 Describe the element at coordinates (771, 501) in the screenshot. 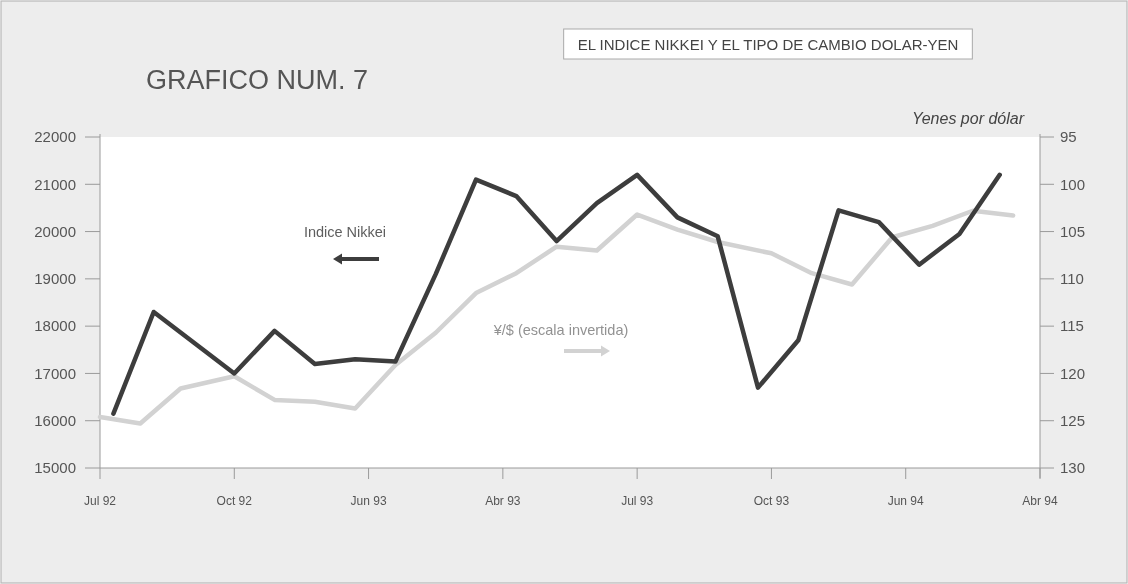

I see `x-tick-label: Oct 93` at that location.